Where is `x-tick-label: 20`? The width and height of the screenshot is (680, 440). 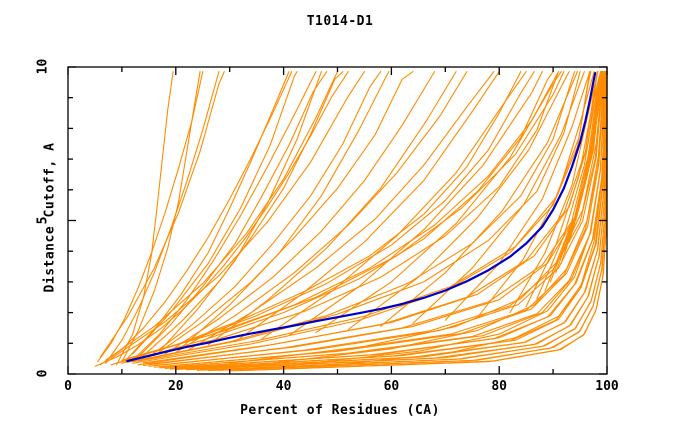 x-tick-label: 20 is located at coordinates (175, 386).